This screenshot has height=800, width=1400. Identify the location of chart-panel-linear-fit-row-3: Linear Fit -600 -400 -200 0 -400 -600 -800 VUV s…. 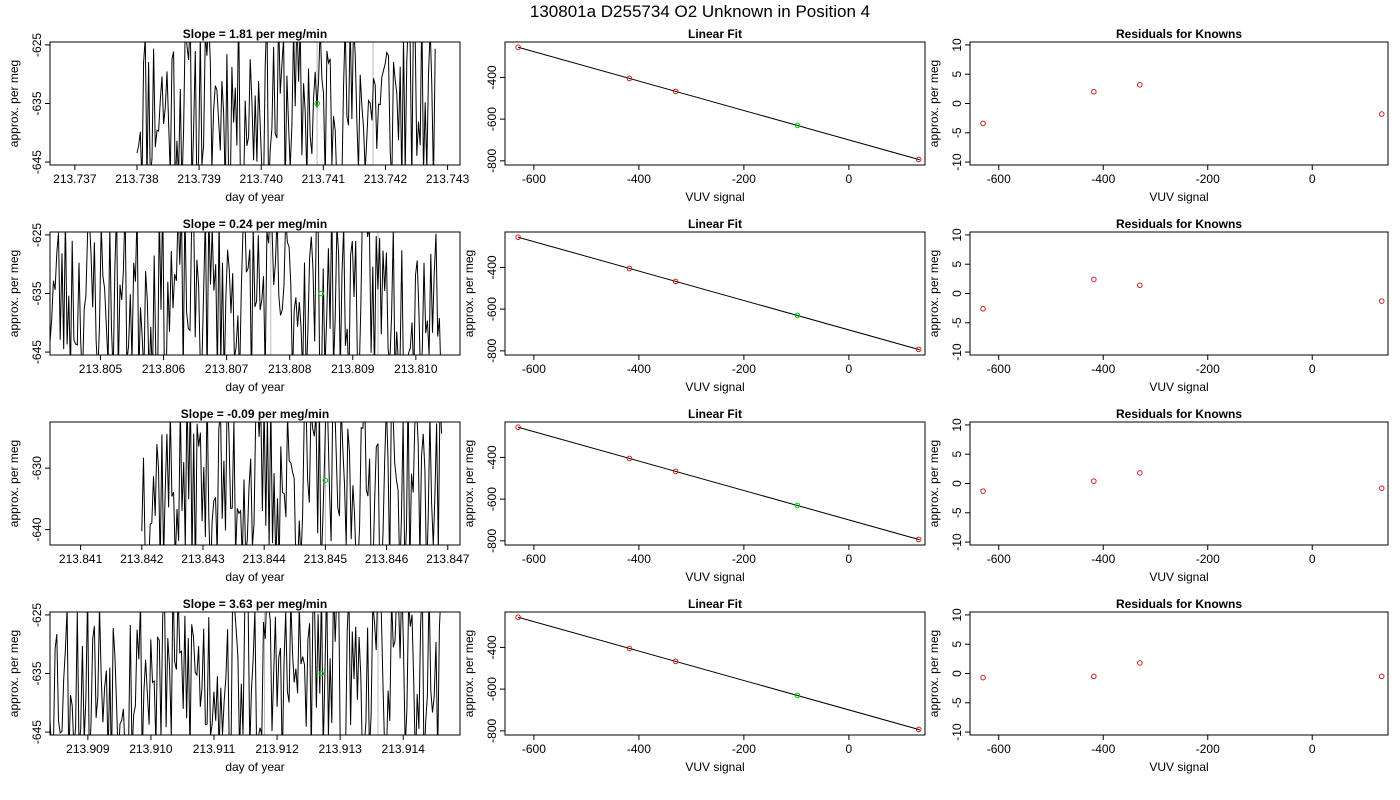
(694, 495).